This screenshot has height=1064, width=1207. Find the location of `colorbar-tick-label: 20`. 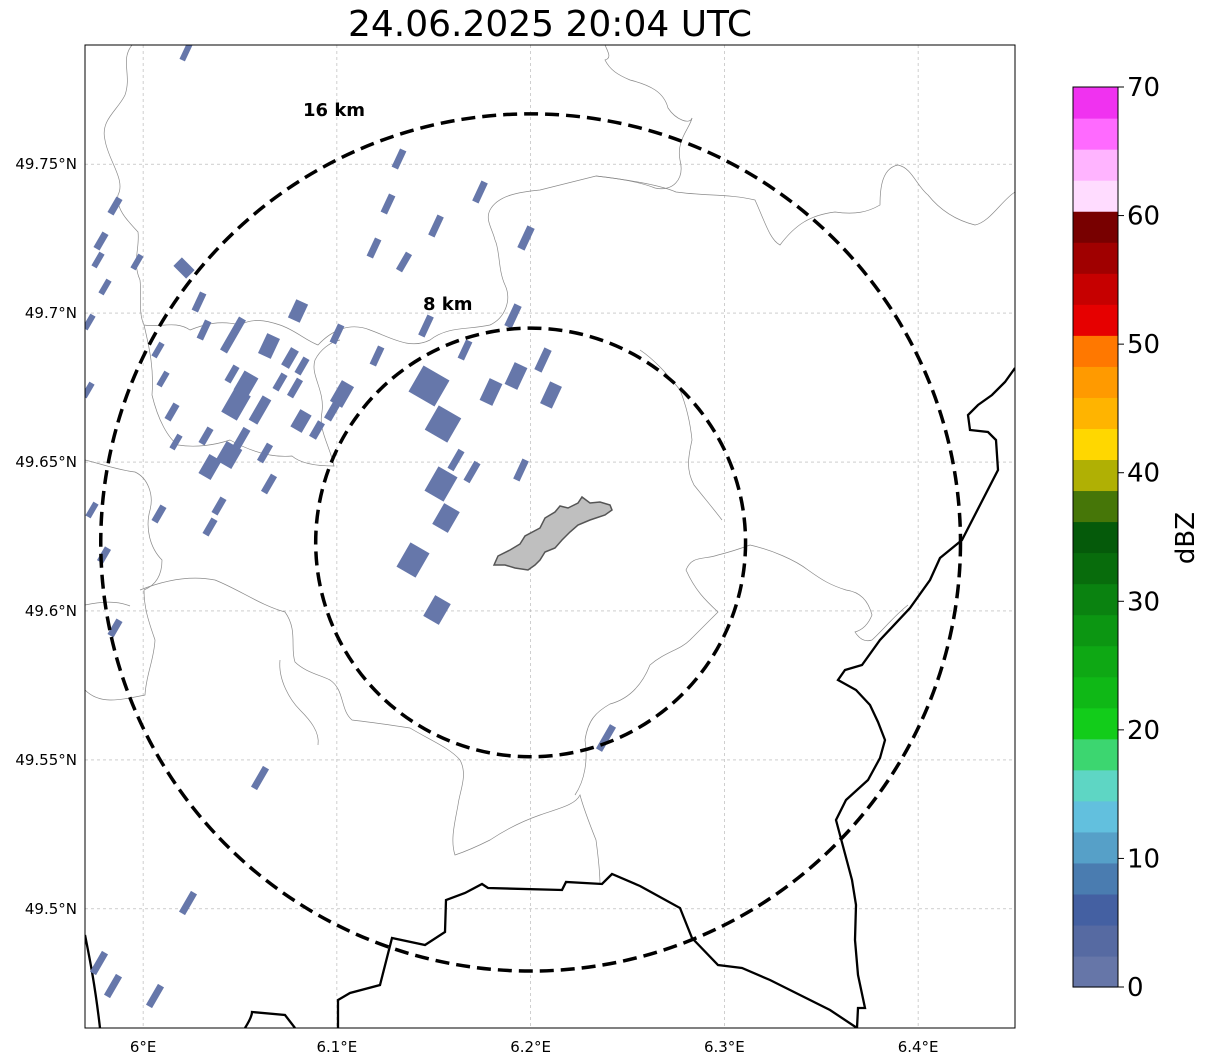

colorbar-tick-label: 20 is located at coordinates (1143, 731).